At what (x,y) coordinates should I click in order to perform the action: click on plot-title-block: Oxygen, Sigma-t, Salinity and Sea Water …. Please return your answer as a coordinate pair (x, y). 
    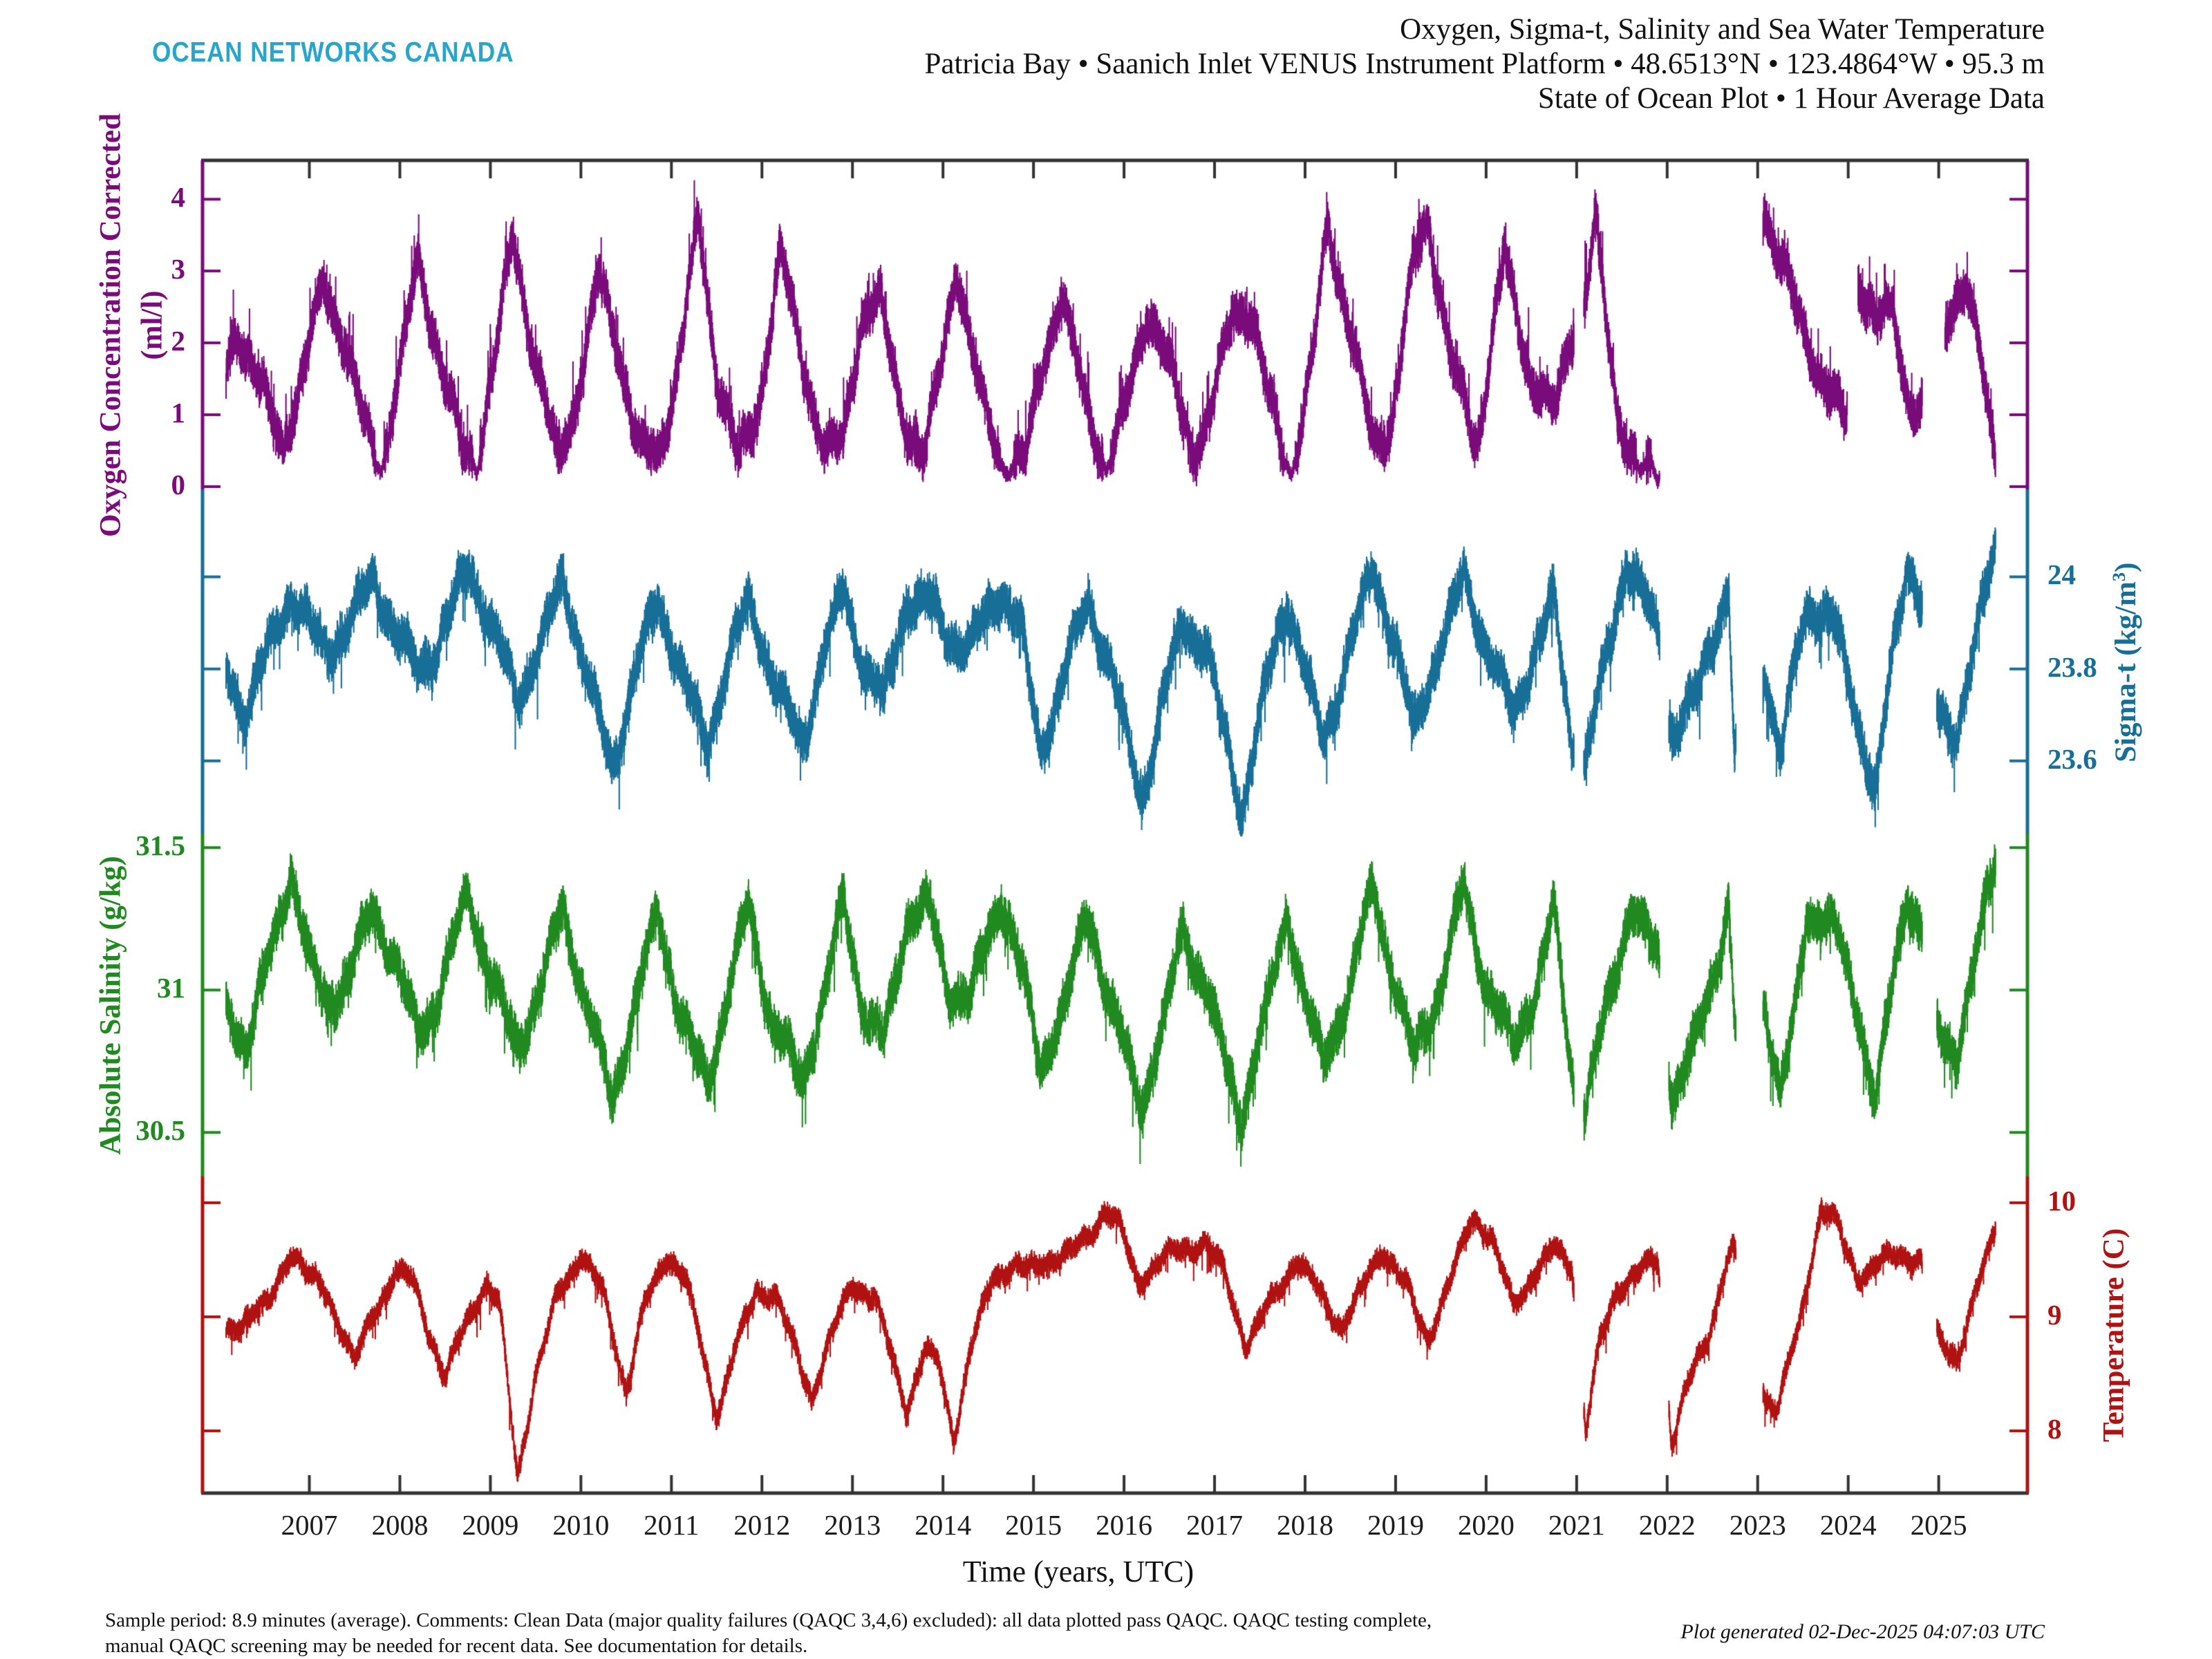
    Looking at the image, I should click on (1484, 66).